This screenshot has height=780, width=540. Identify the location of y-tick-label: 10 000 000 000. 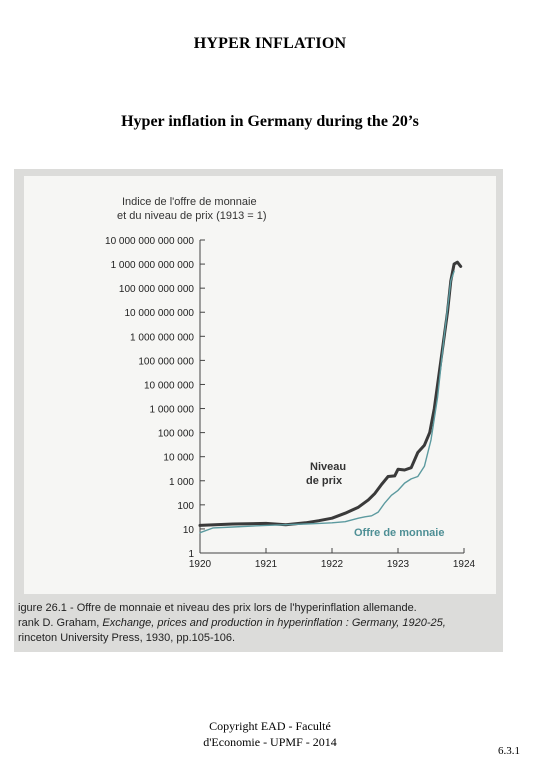
(159, 313).